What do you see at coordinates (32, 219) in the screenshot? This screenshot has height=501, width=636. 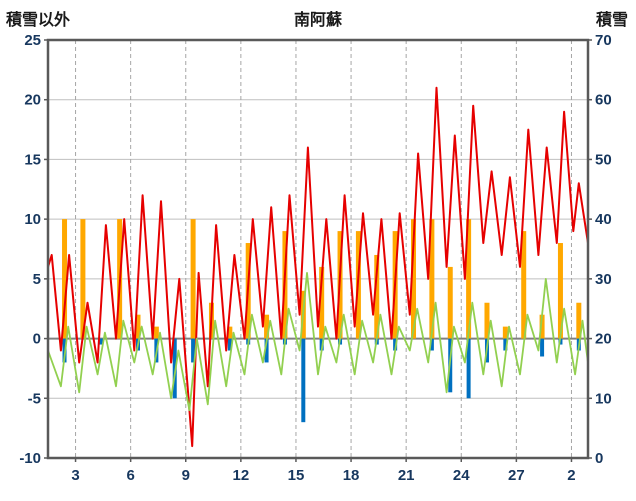 I see `left-tick-label: 10` at bounding box center [32, 219].